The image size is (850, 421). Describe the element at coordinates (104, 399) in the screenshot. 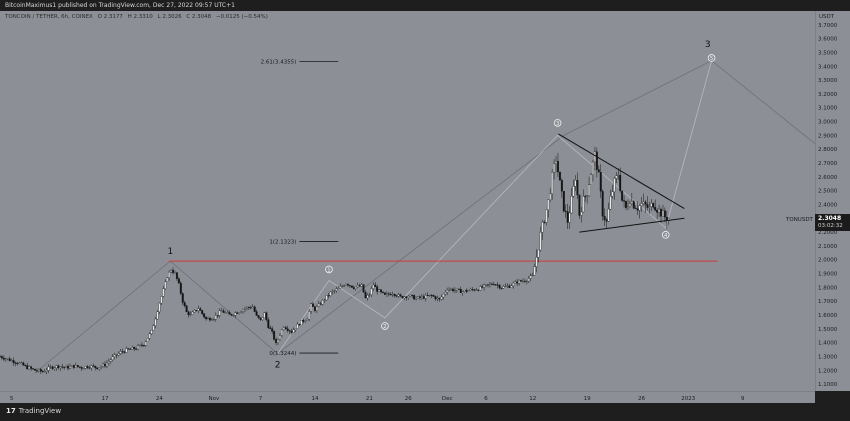

I see `time-tick-label: 17` at that location.